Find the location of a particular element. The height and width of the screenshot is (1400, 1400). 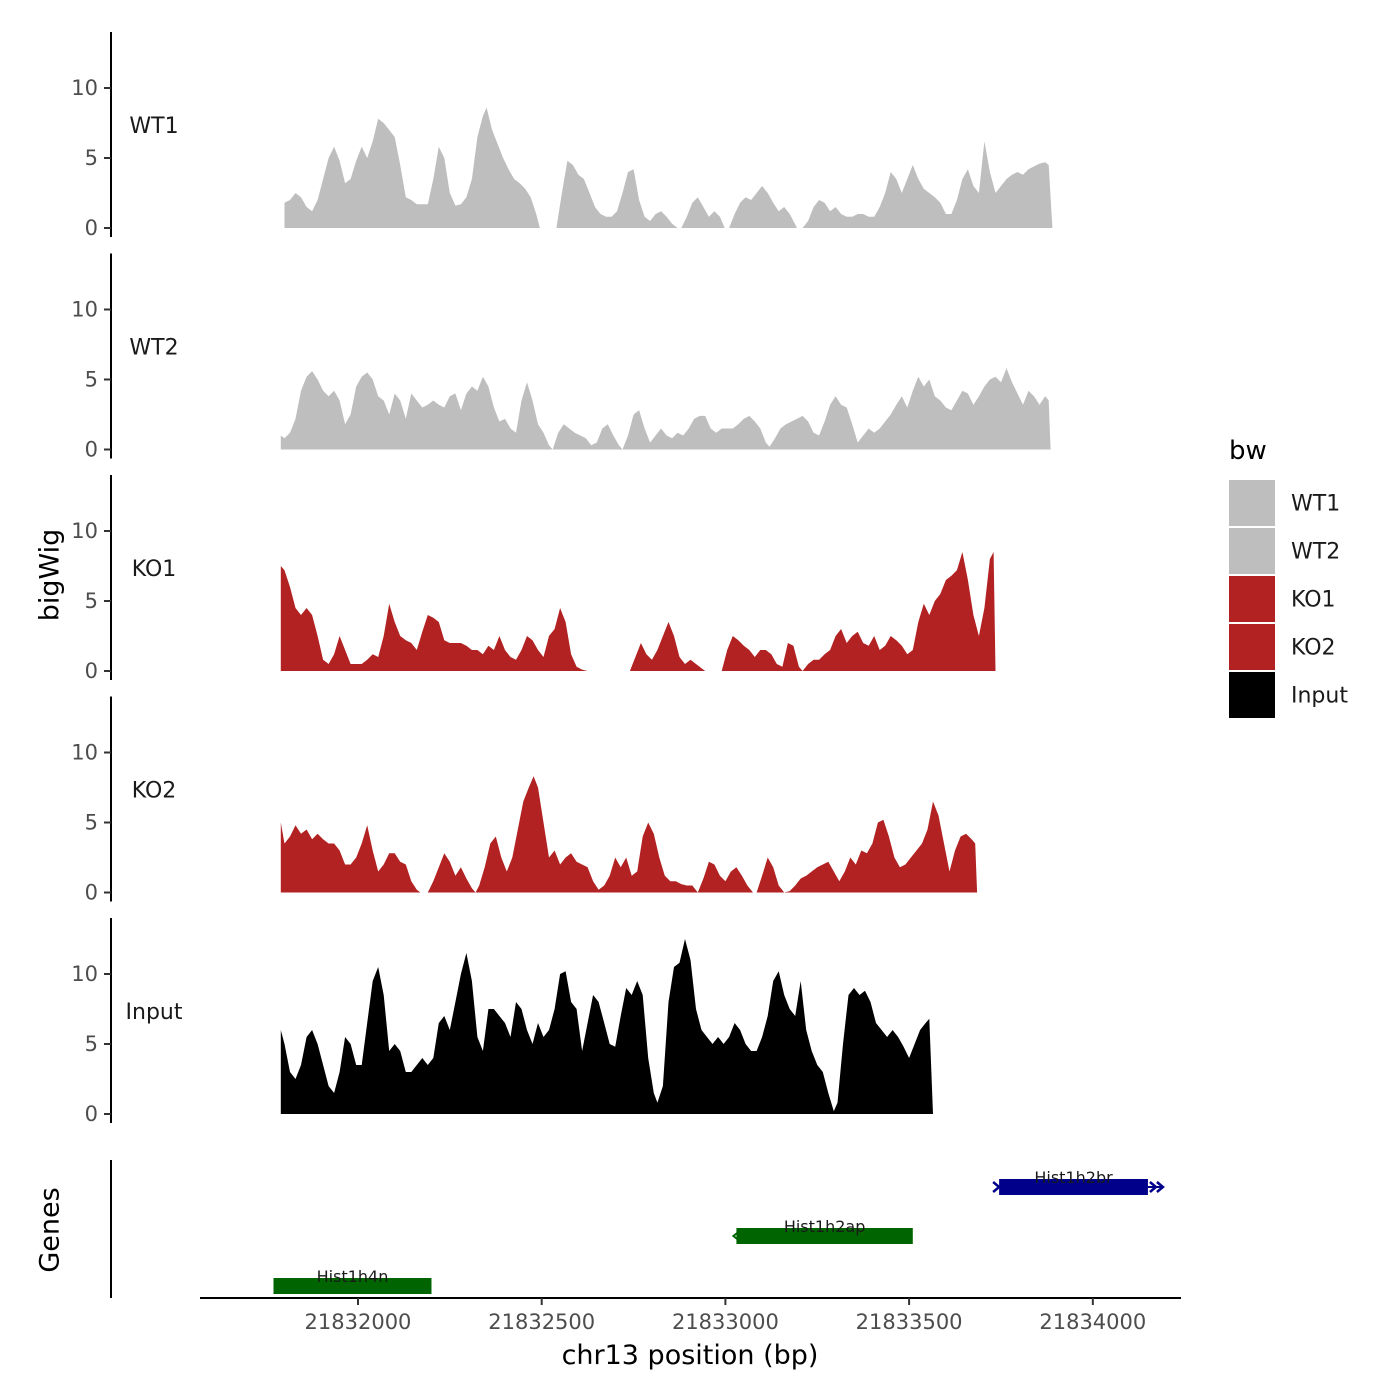

x-tick-label: 21833000 is located at coordinates (725, 1322).